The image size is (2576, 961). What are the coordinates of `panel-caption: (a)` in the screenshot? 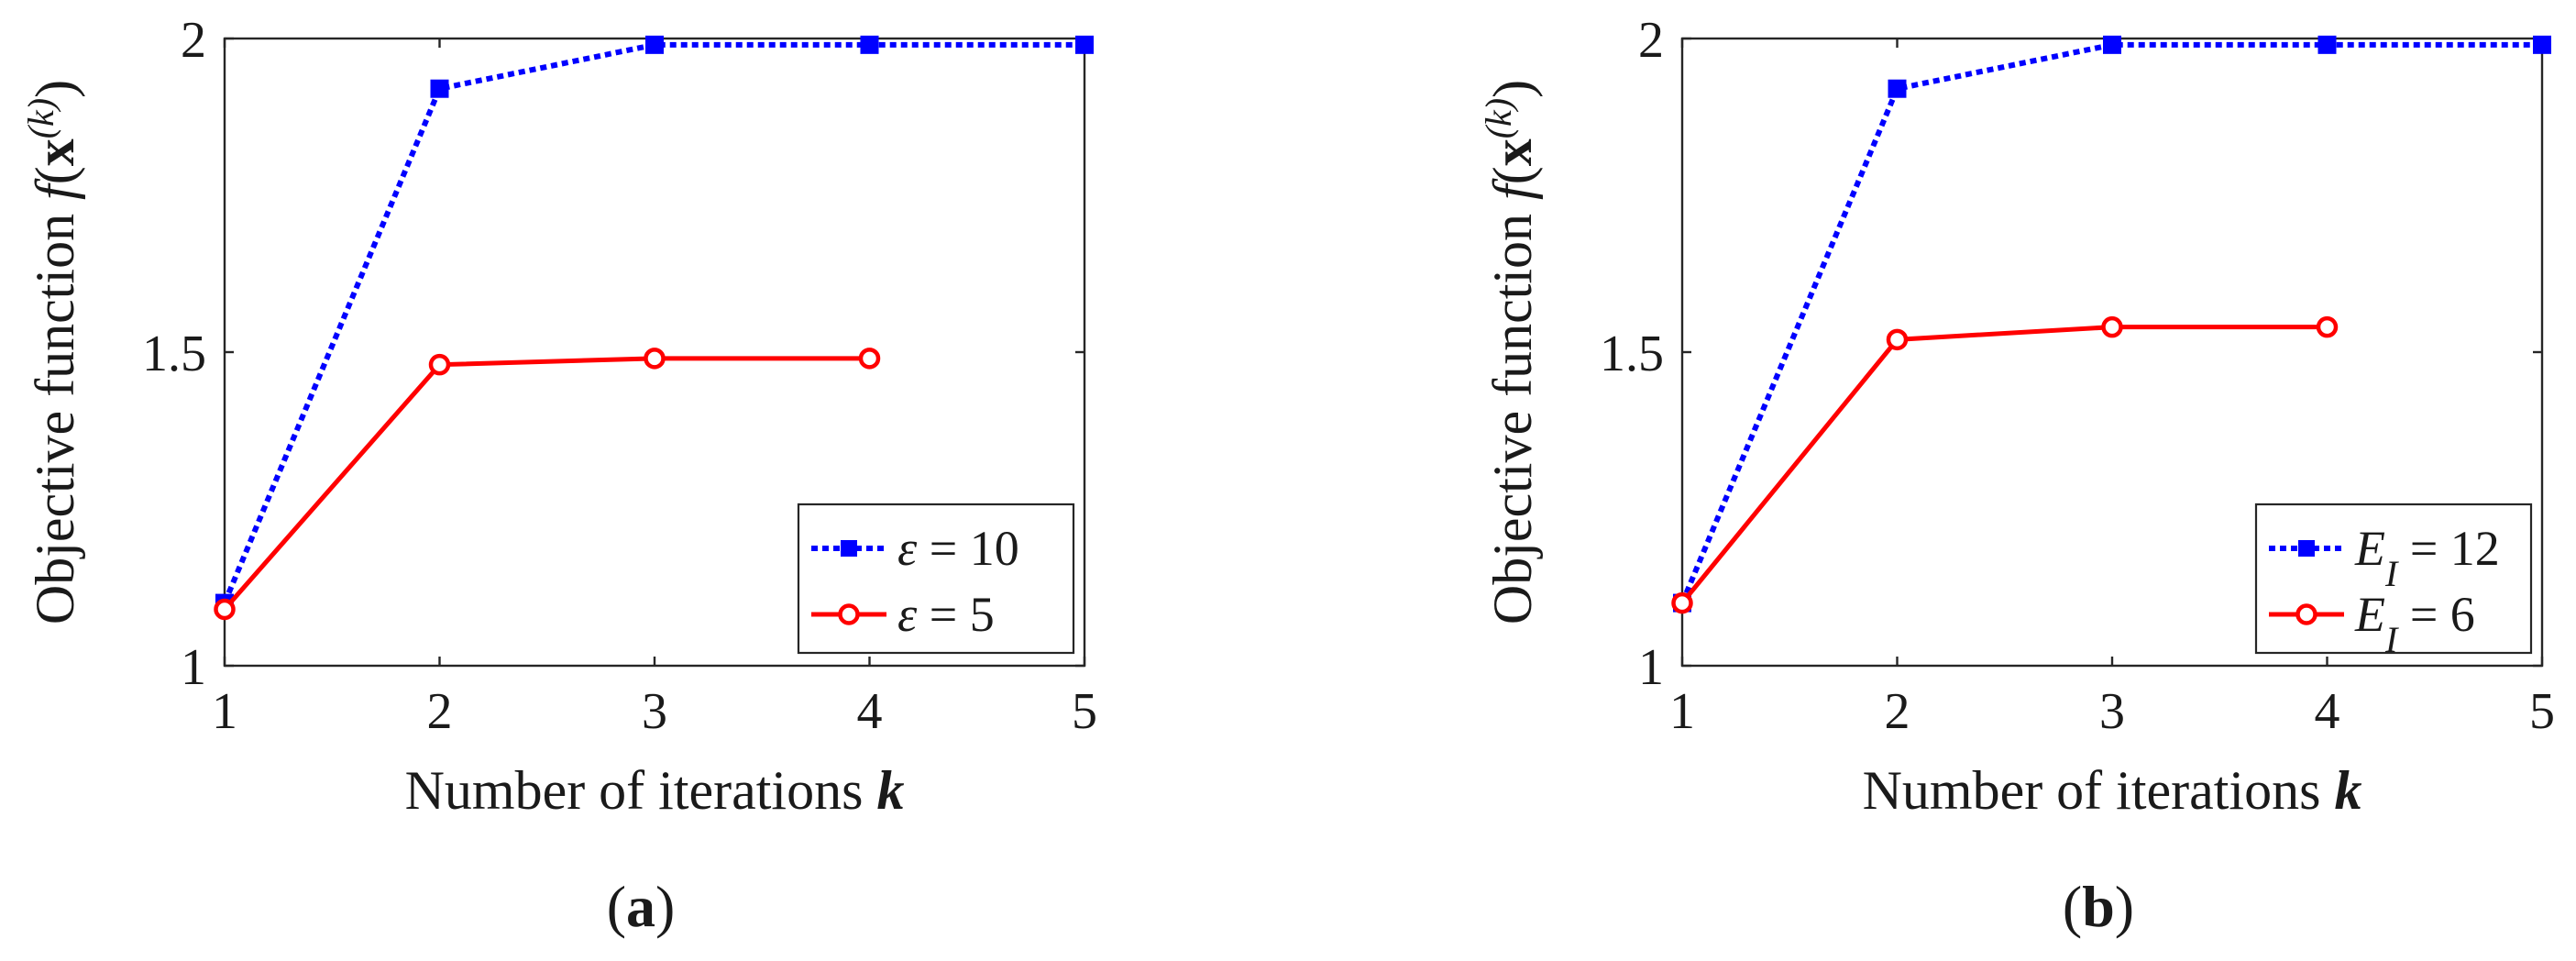 It's located at (641, 906).